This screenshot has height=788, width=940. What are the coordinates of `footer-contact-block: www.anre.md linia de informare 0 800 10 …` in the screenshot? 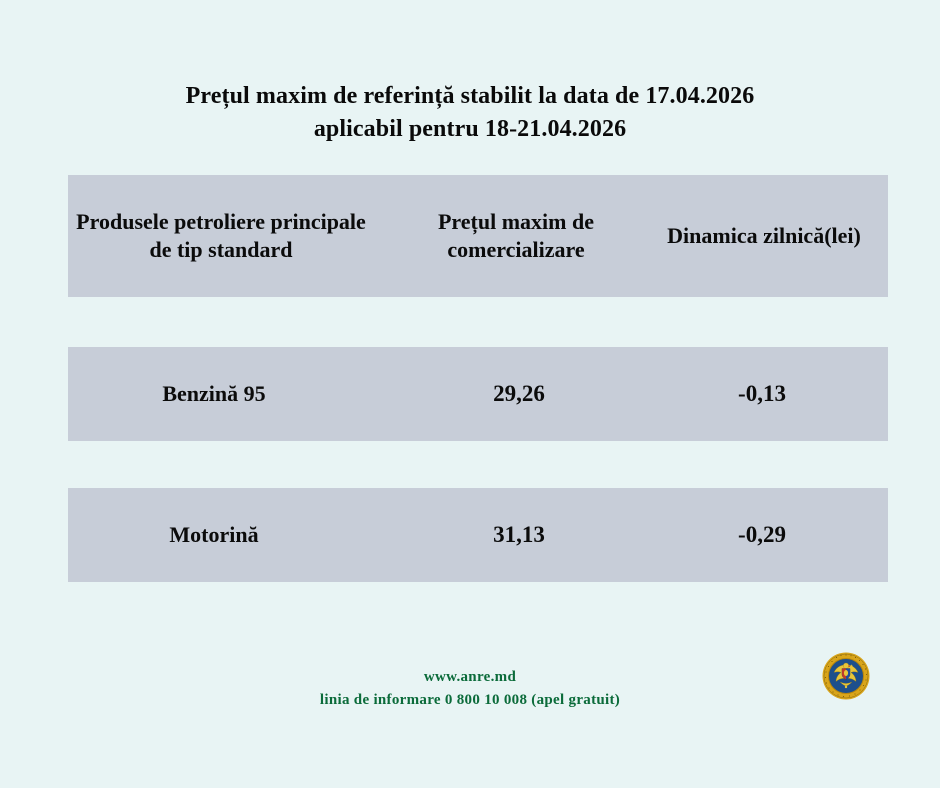 It's located at (470, 689).